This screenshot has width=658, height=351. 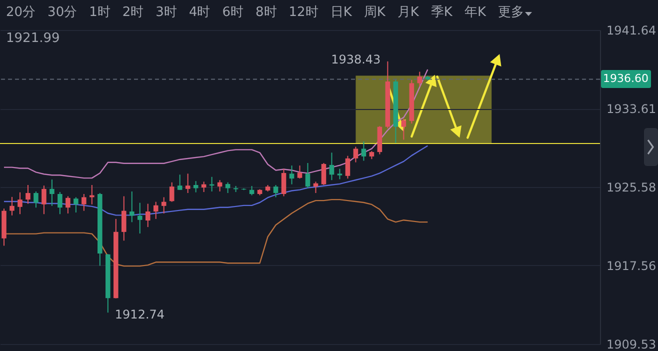 What do you see at coordinates (631, 344) in the screenshot?
I see `y-tick-label: 1909.53` at bounding box center [631, 344].